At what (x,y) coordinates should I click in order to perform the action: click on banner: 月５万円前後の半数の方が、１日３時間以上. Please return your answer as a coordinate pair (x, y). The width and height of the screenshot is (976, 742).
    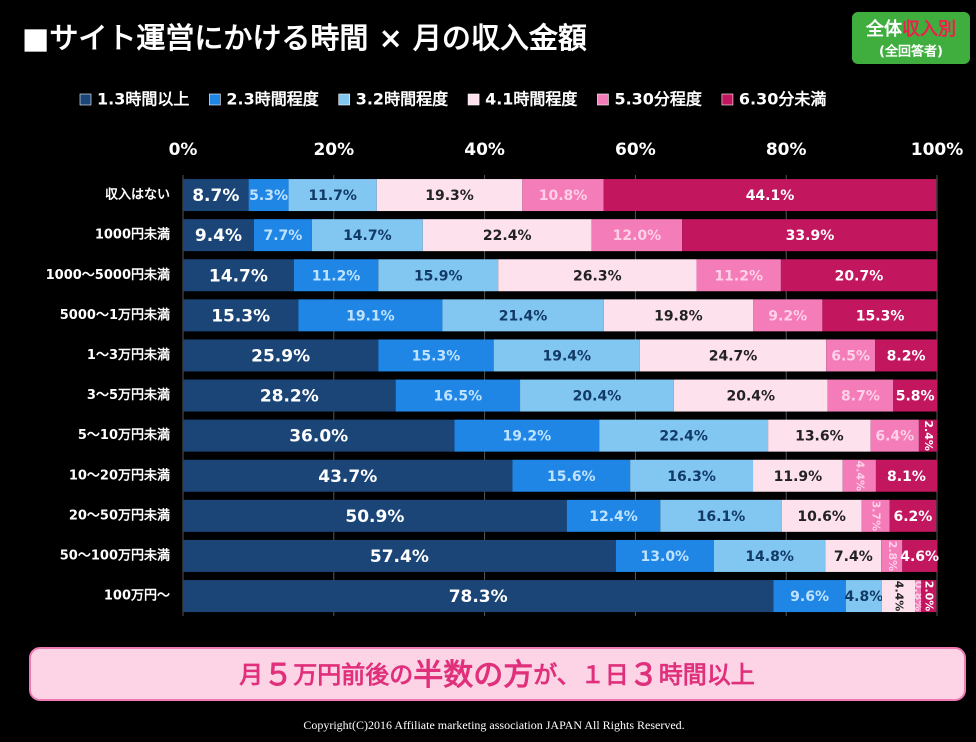
    Looking at the image, I should click on (496, 675).